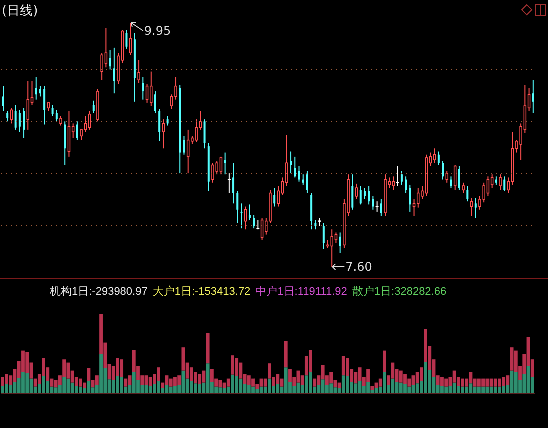 Image resolution: width=548 pixels, height=428 pixels. Describe the element at coordinates (302, 291) in the screenshot. I see `text: 中户1日:119111.92` at that location.